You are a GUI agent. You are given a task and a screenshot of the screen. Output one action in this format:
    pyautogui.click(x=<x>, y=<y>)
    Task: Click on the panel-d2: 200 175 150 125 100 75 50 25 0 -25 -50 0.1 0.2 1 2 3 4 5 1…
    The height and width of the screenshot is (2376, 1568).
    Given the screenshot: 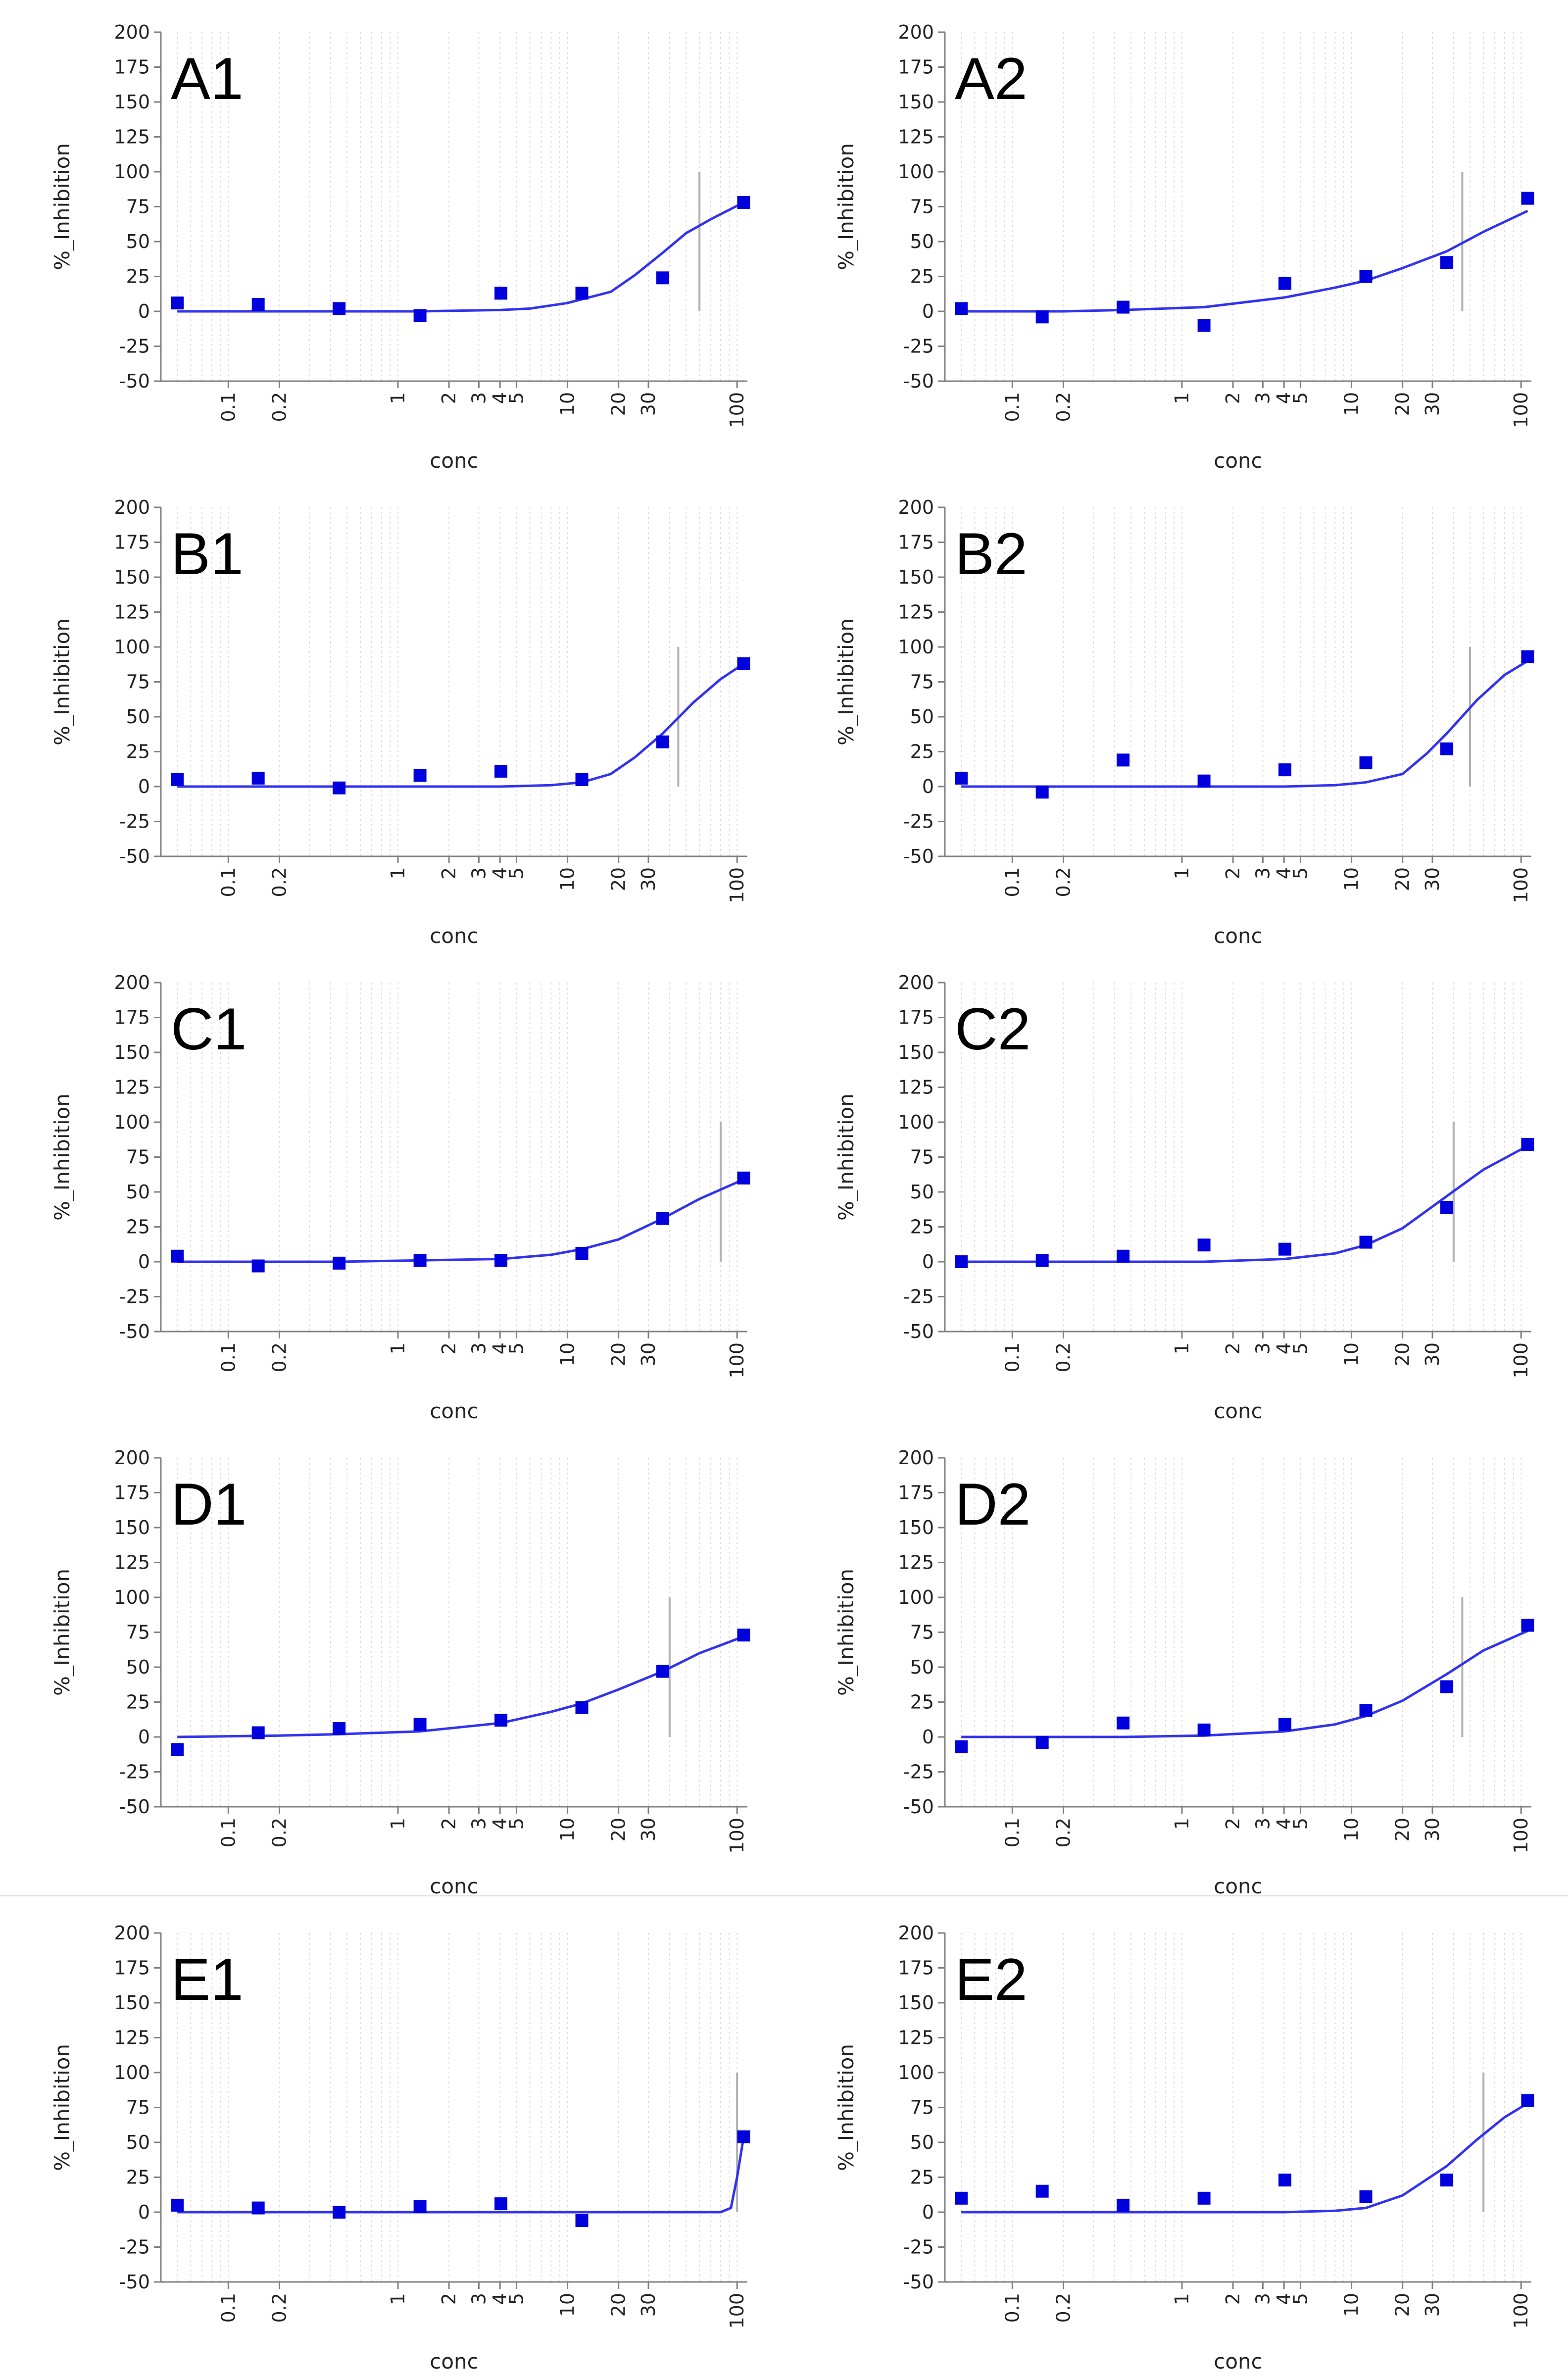 What is the action you would take?
    pyautogui.click(x=1176, y=1664)
    